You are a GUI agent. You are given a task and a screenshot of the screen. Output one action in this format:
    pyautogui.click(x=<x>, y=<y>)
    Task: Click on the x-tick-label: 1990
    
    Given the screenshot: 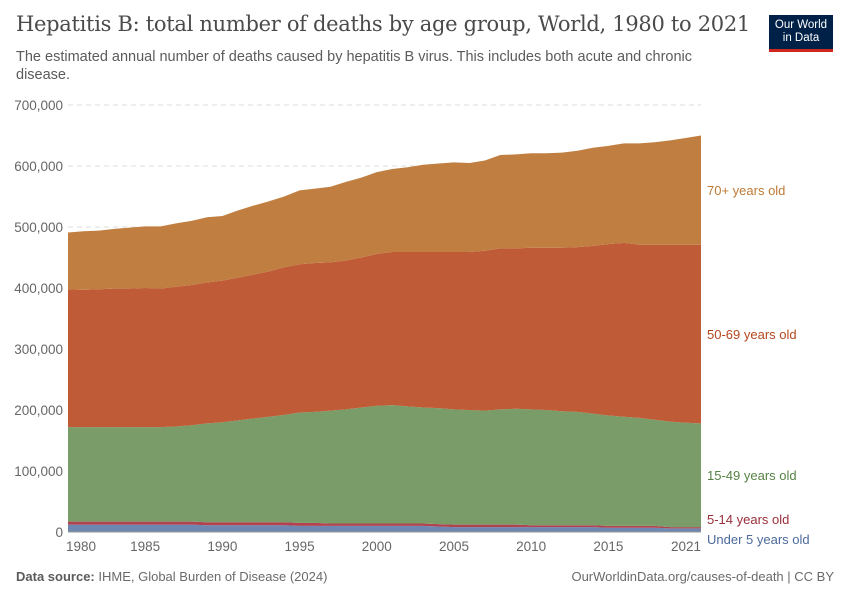 What is the action you would take?
    pyautogui.click(x=222, y=546)
    